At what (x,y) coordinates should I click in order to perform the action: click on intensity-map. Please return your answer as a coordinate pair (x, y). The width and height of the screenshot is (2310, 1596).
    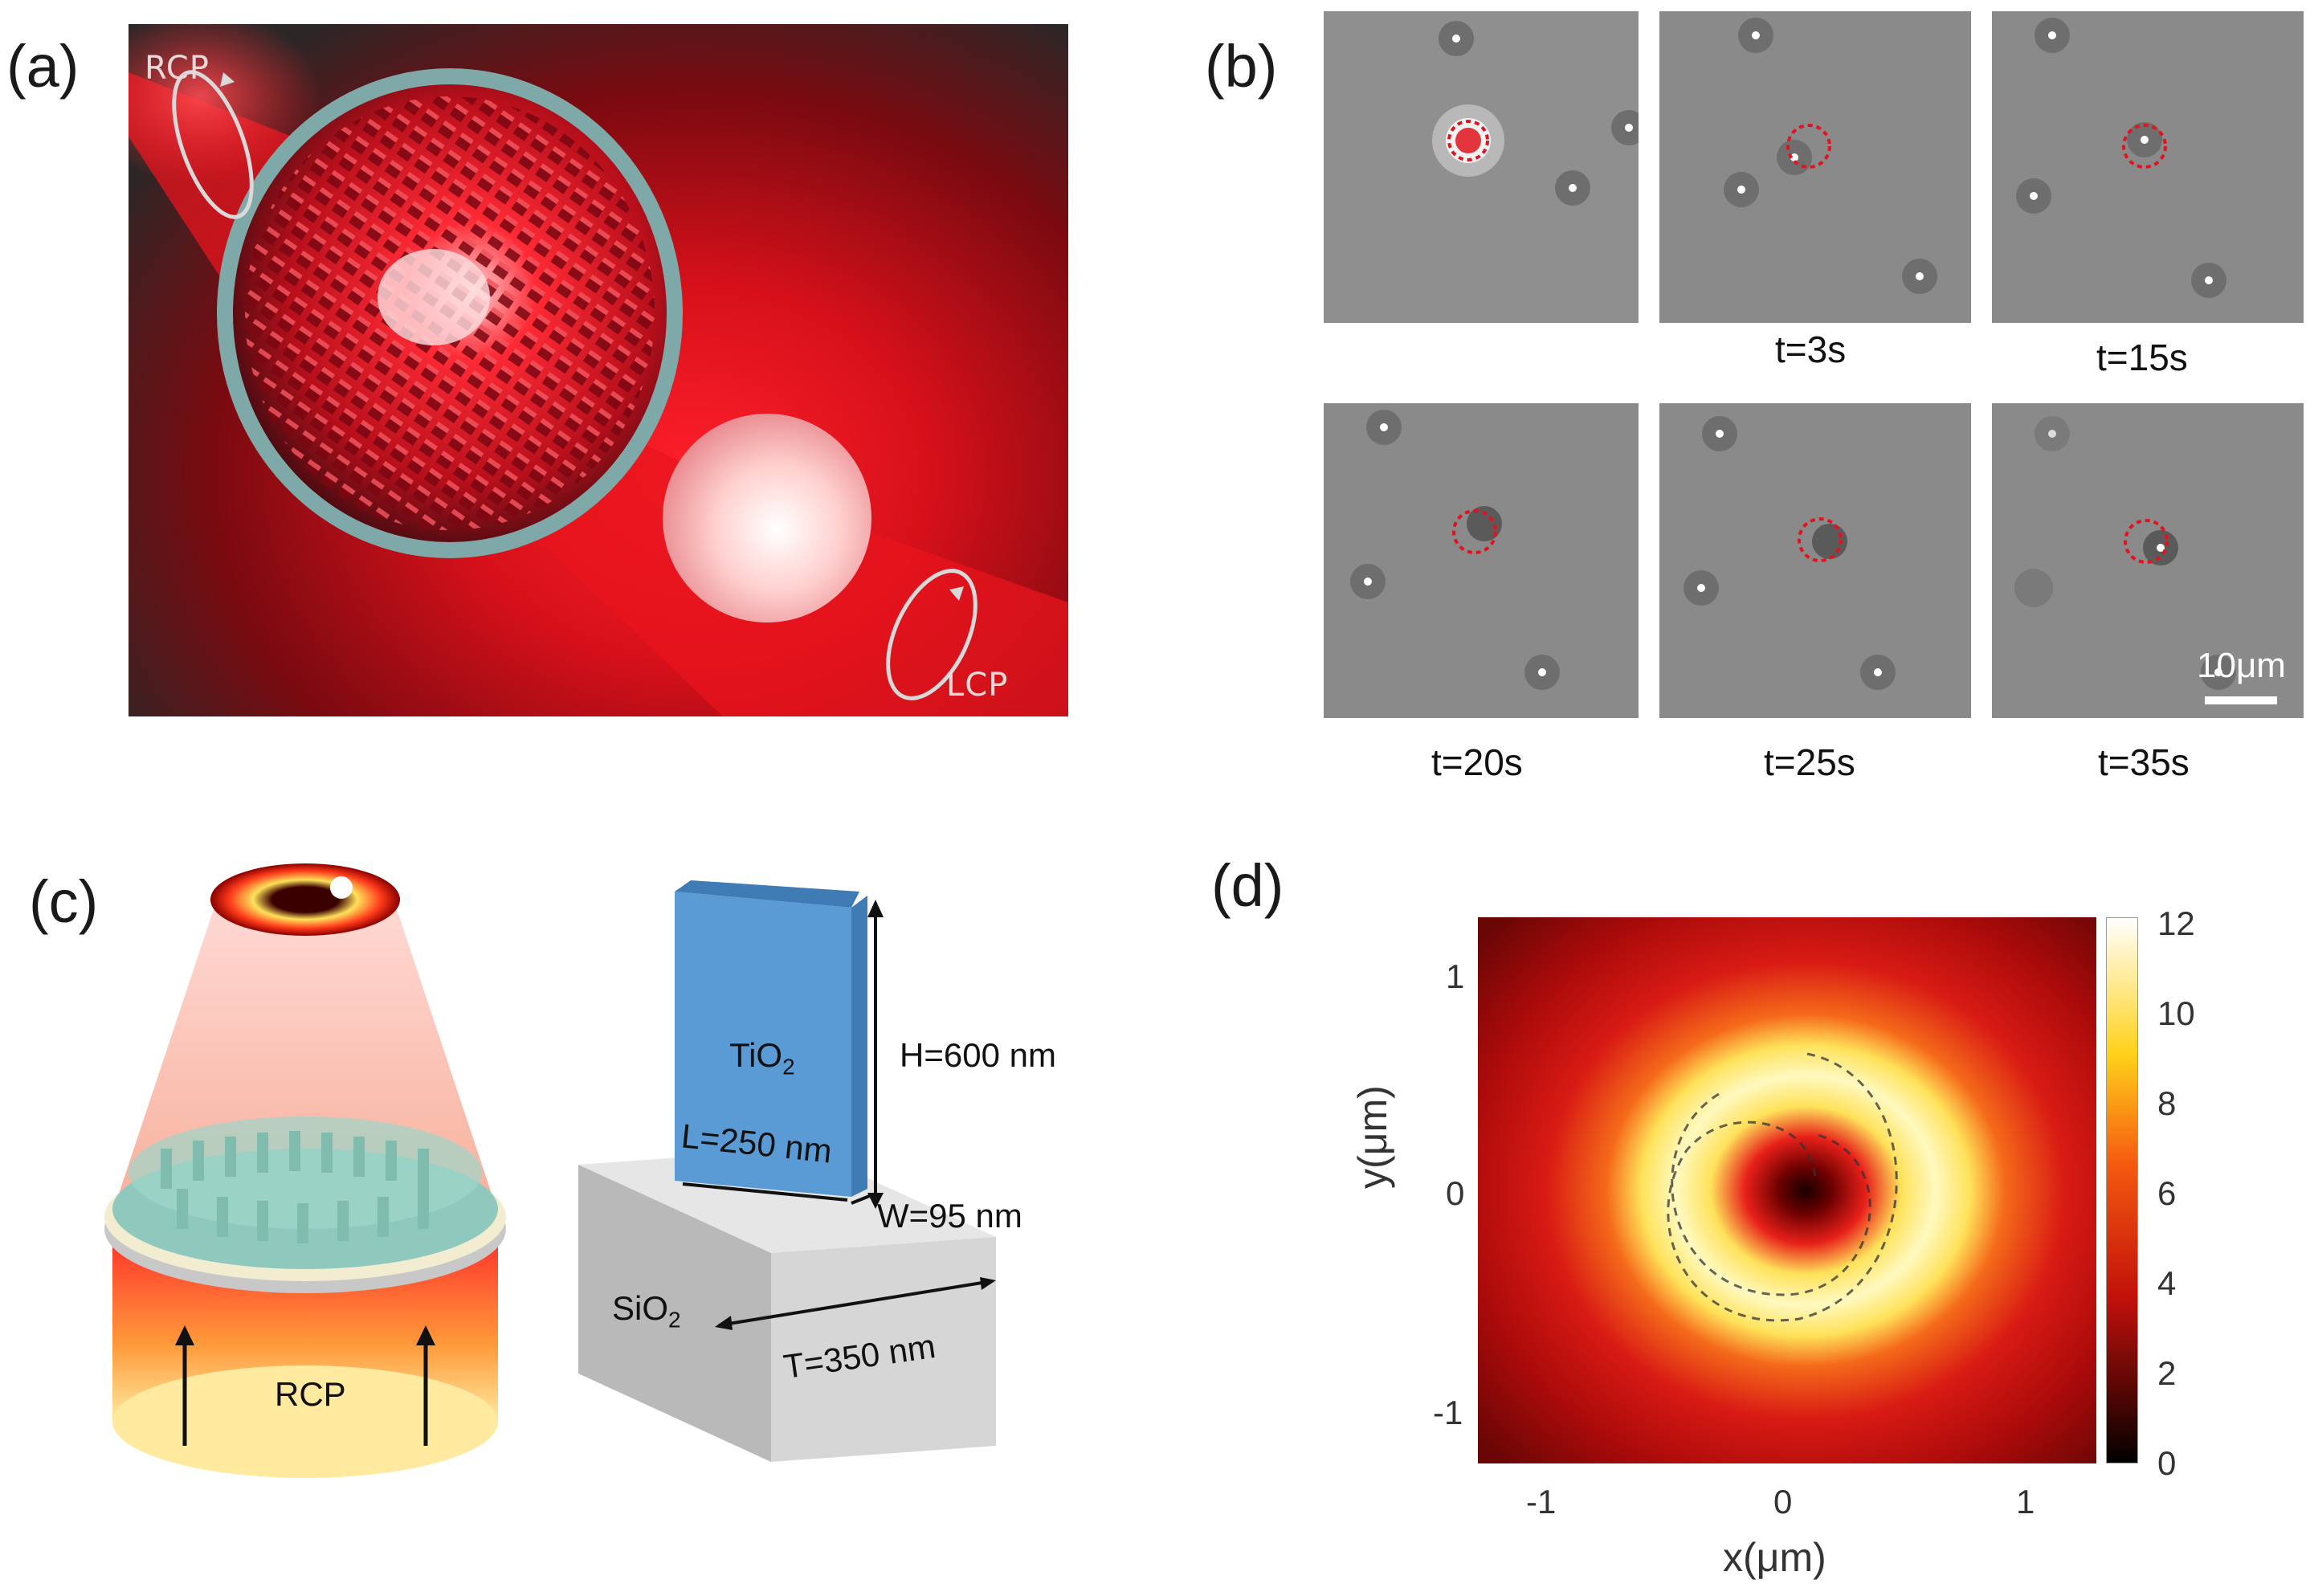
    Looking at the image, I should click on (1787, 1190).